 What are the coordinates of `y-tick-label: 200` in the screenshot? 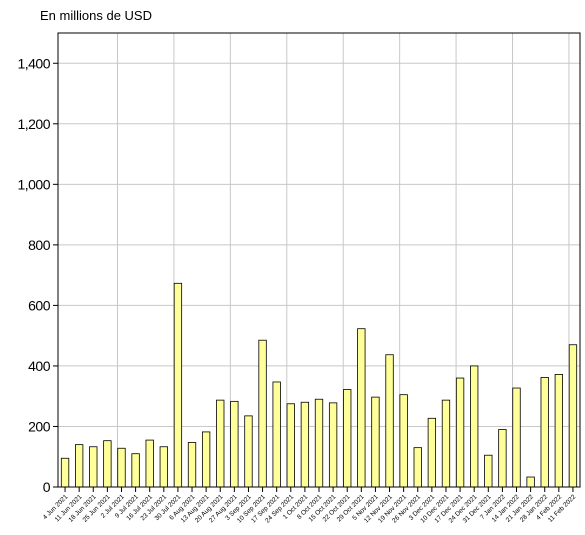 It's located at (39, 426).